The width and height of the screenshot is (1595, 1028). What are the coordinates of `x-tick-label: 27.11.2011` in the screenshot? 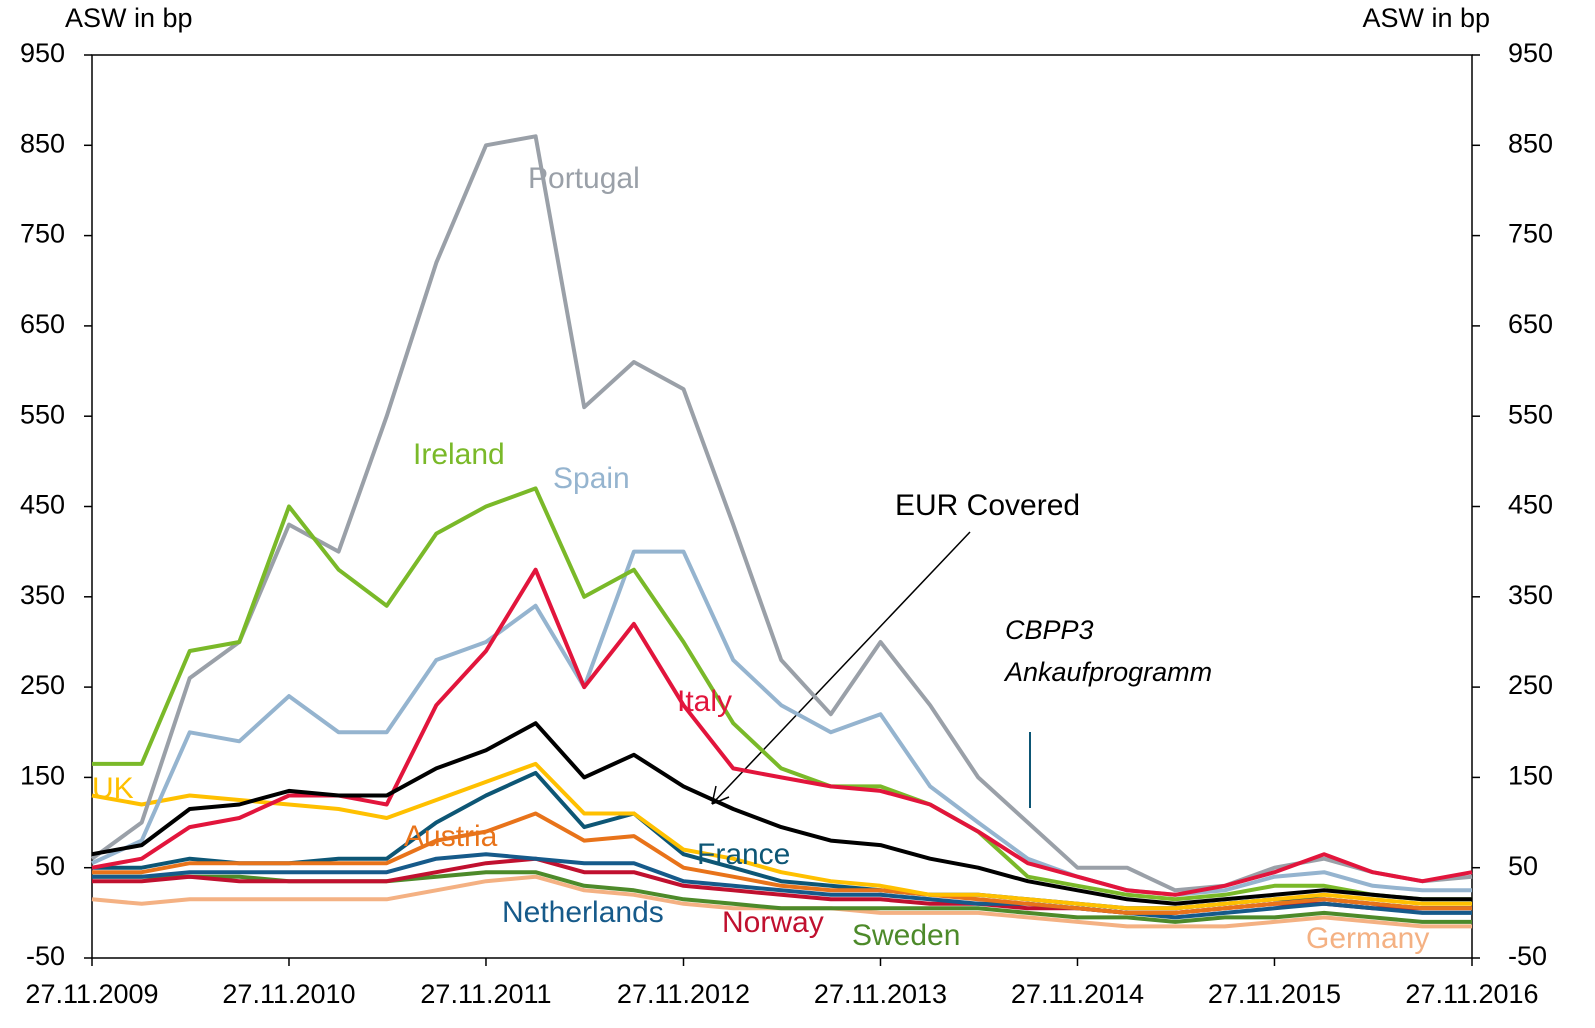 It's located at (485, 994).